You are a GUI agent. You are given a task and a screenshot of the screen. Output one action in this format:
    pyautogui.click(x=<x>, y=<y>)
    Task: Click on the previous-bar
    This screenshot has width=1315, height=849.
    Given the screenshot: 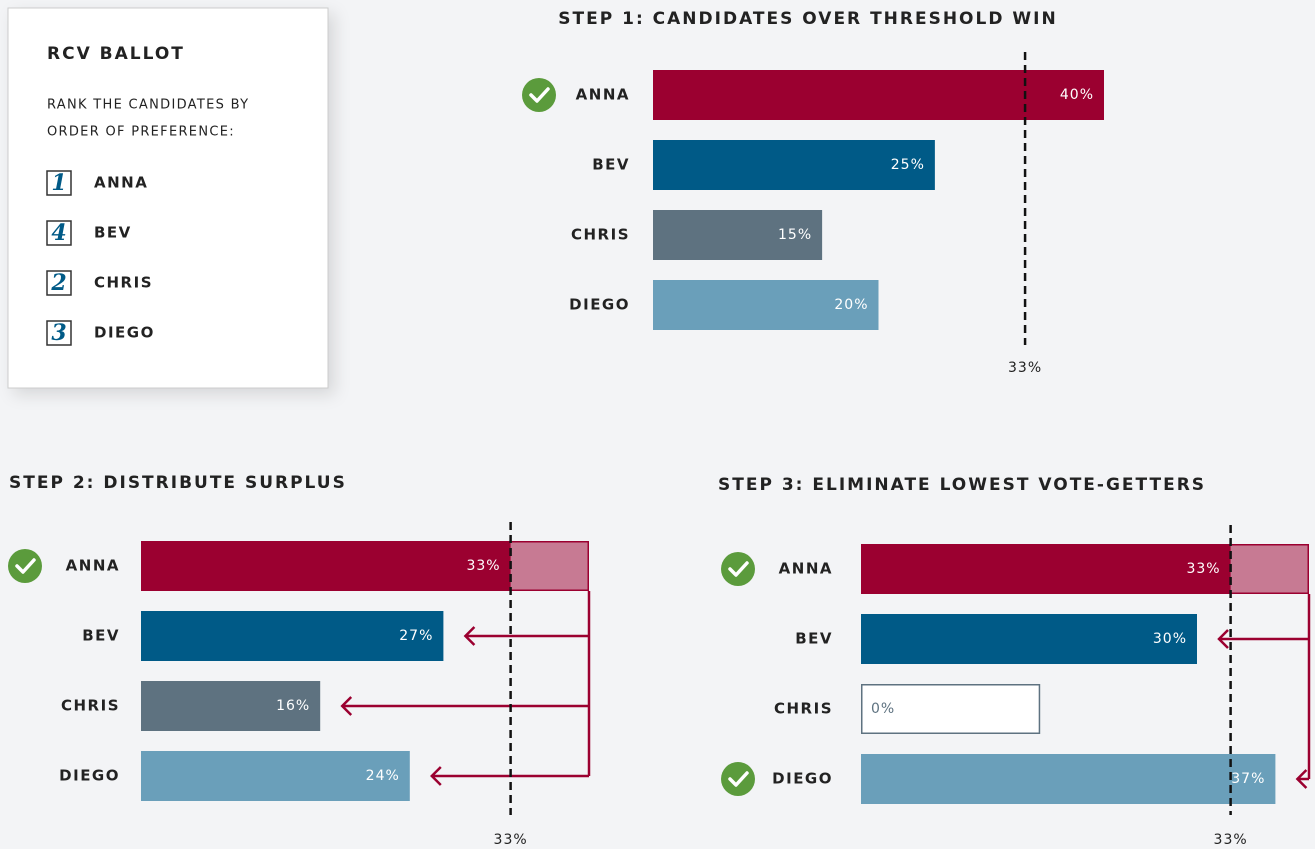 What is the action you would take?
    pyautogui.click(x=951, y=709)
    